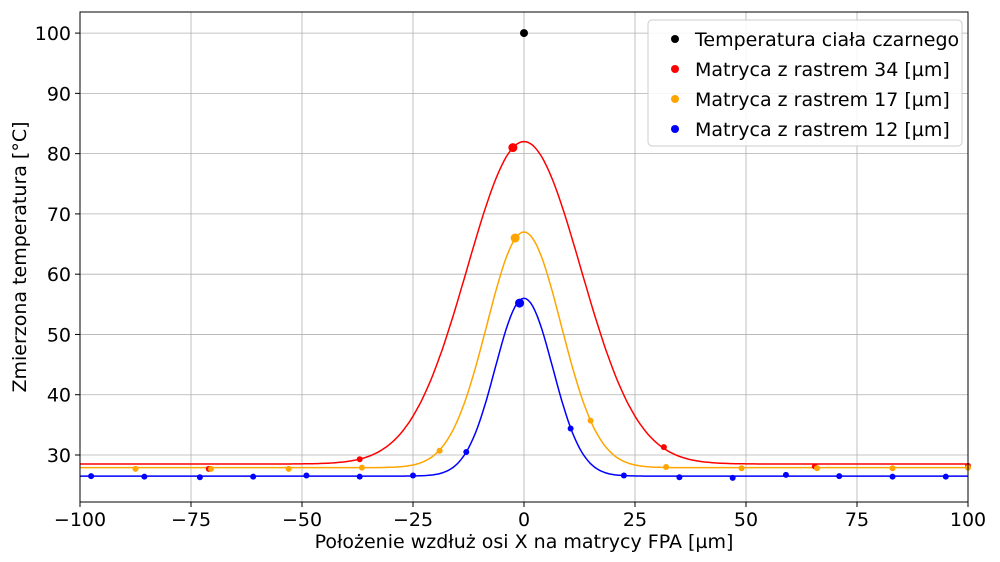 The image size is (1000, 562). What do you see at coordinates (59, 335) in the screenshot?
I see `y-tick-label: 50` at bounding box center [59, 335].